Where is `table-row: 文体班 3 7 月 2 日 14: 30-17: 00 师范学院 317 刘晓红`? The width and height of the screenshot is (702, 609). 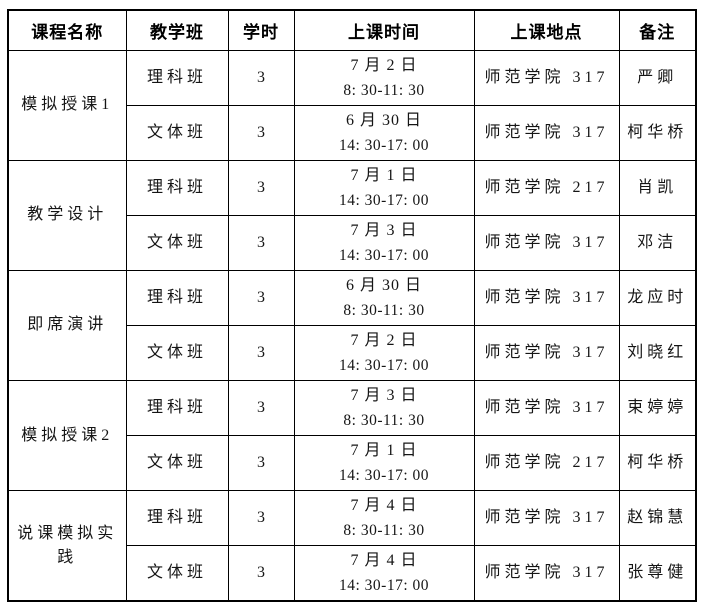
table-row: 文体班 3 7 月 2 日 14: 30-17: 00 师范学院 317 刘晓红 is located at coordinates (352, 353).